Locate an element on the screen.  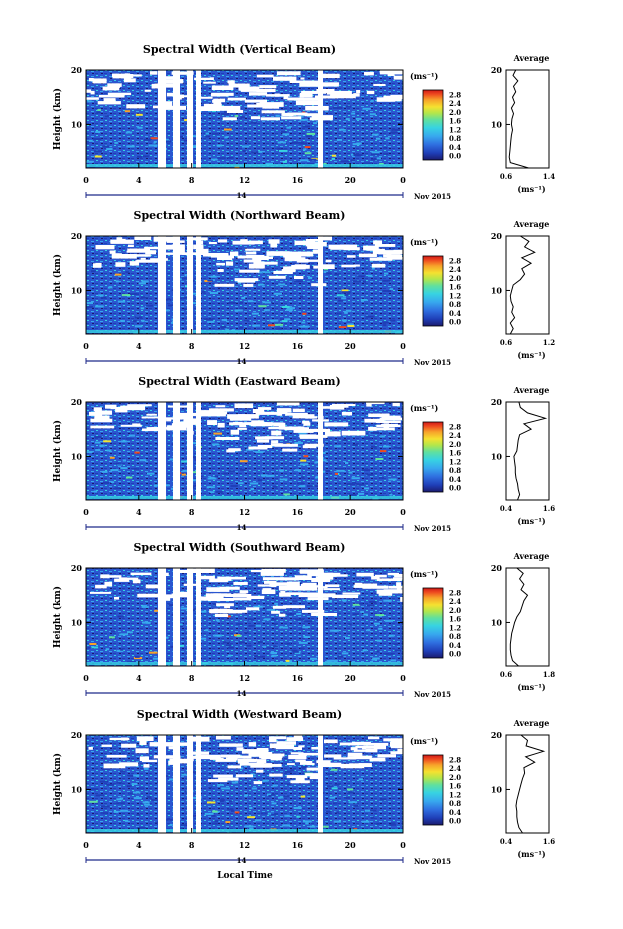
panel-title: Spectral Width (Westward Beam) is located at coordinates (239, 714).